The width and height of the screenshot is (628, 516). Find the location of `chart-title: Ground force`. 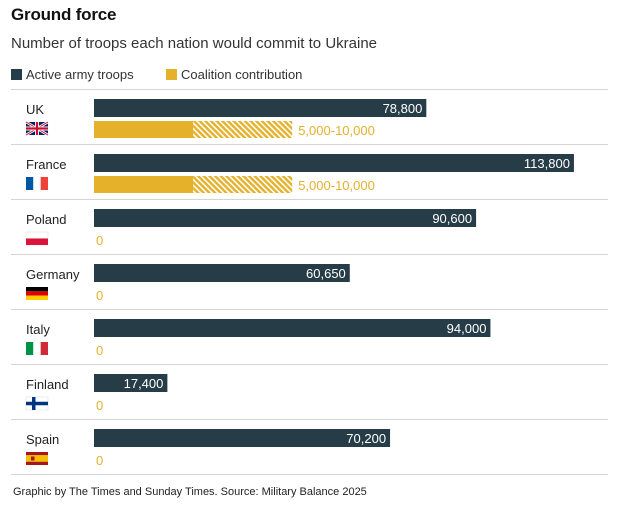

chart-title: Ground force is located at coordinates (64, 14).